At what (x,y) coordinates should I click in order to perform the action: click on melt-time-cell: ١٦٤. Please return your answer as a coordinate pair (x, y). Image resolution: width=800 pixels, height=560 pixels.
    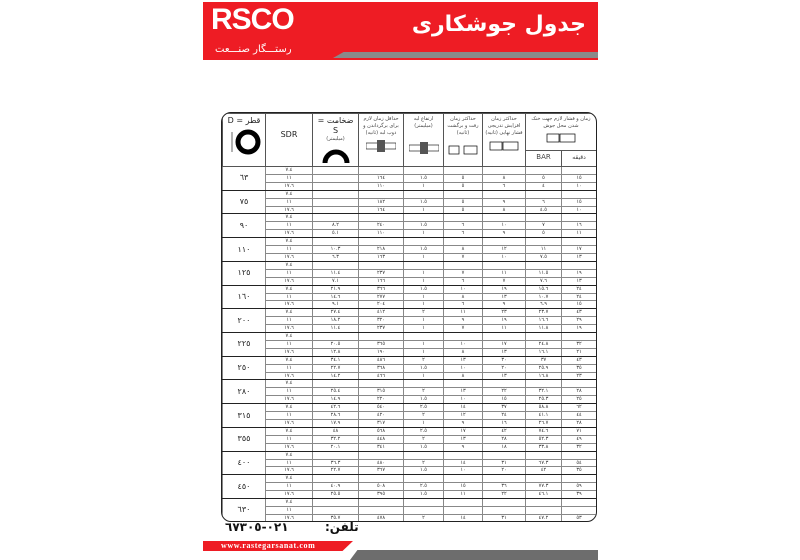
    Looking at the image, I should click on (381, 210).